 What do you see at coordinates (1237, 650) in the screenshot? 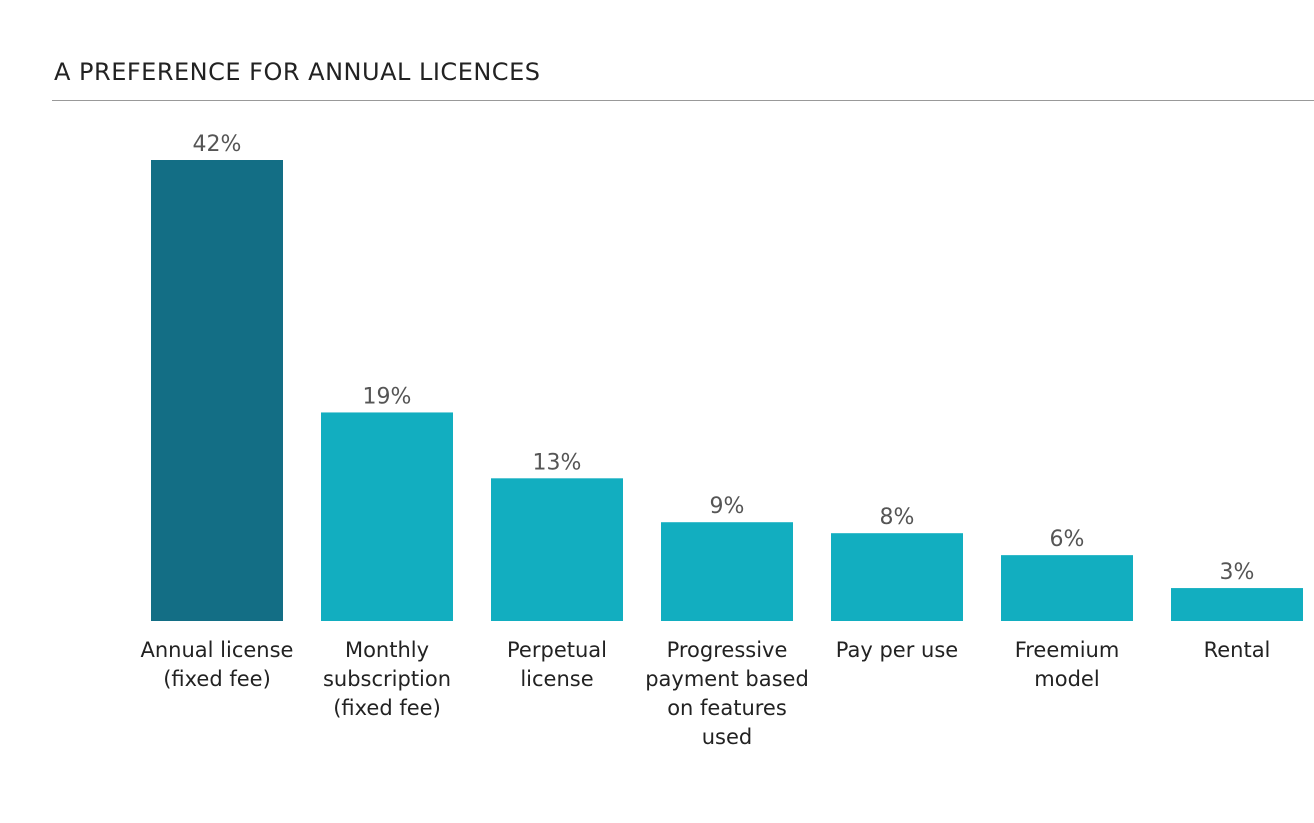
I see `category-label: Rental` at bounding box center [1237, 650].